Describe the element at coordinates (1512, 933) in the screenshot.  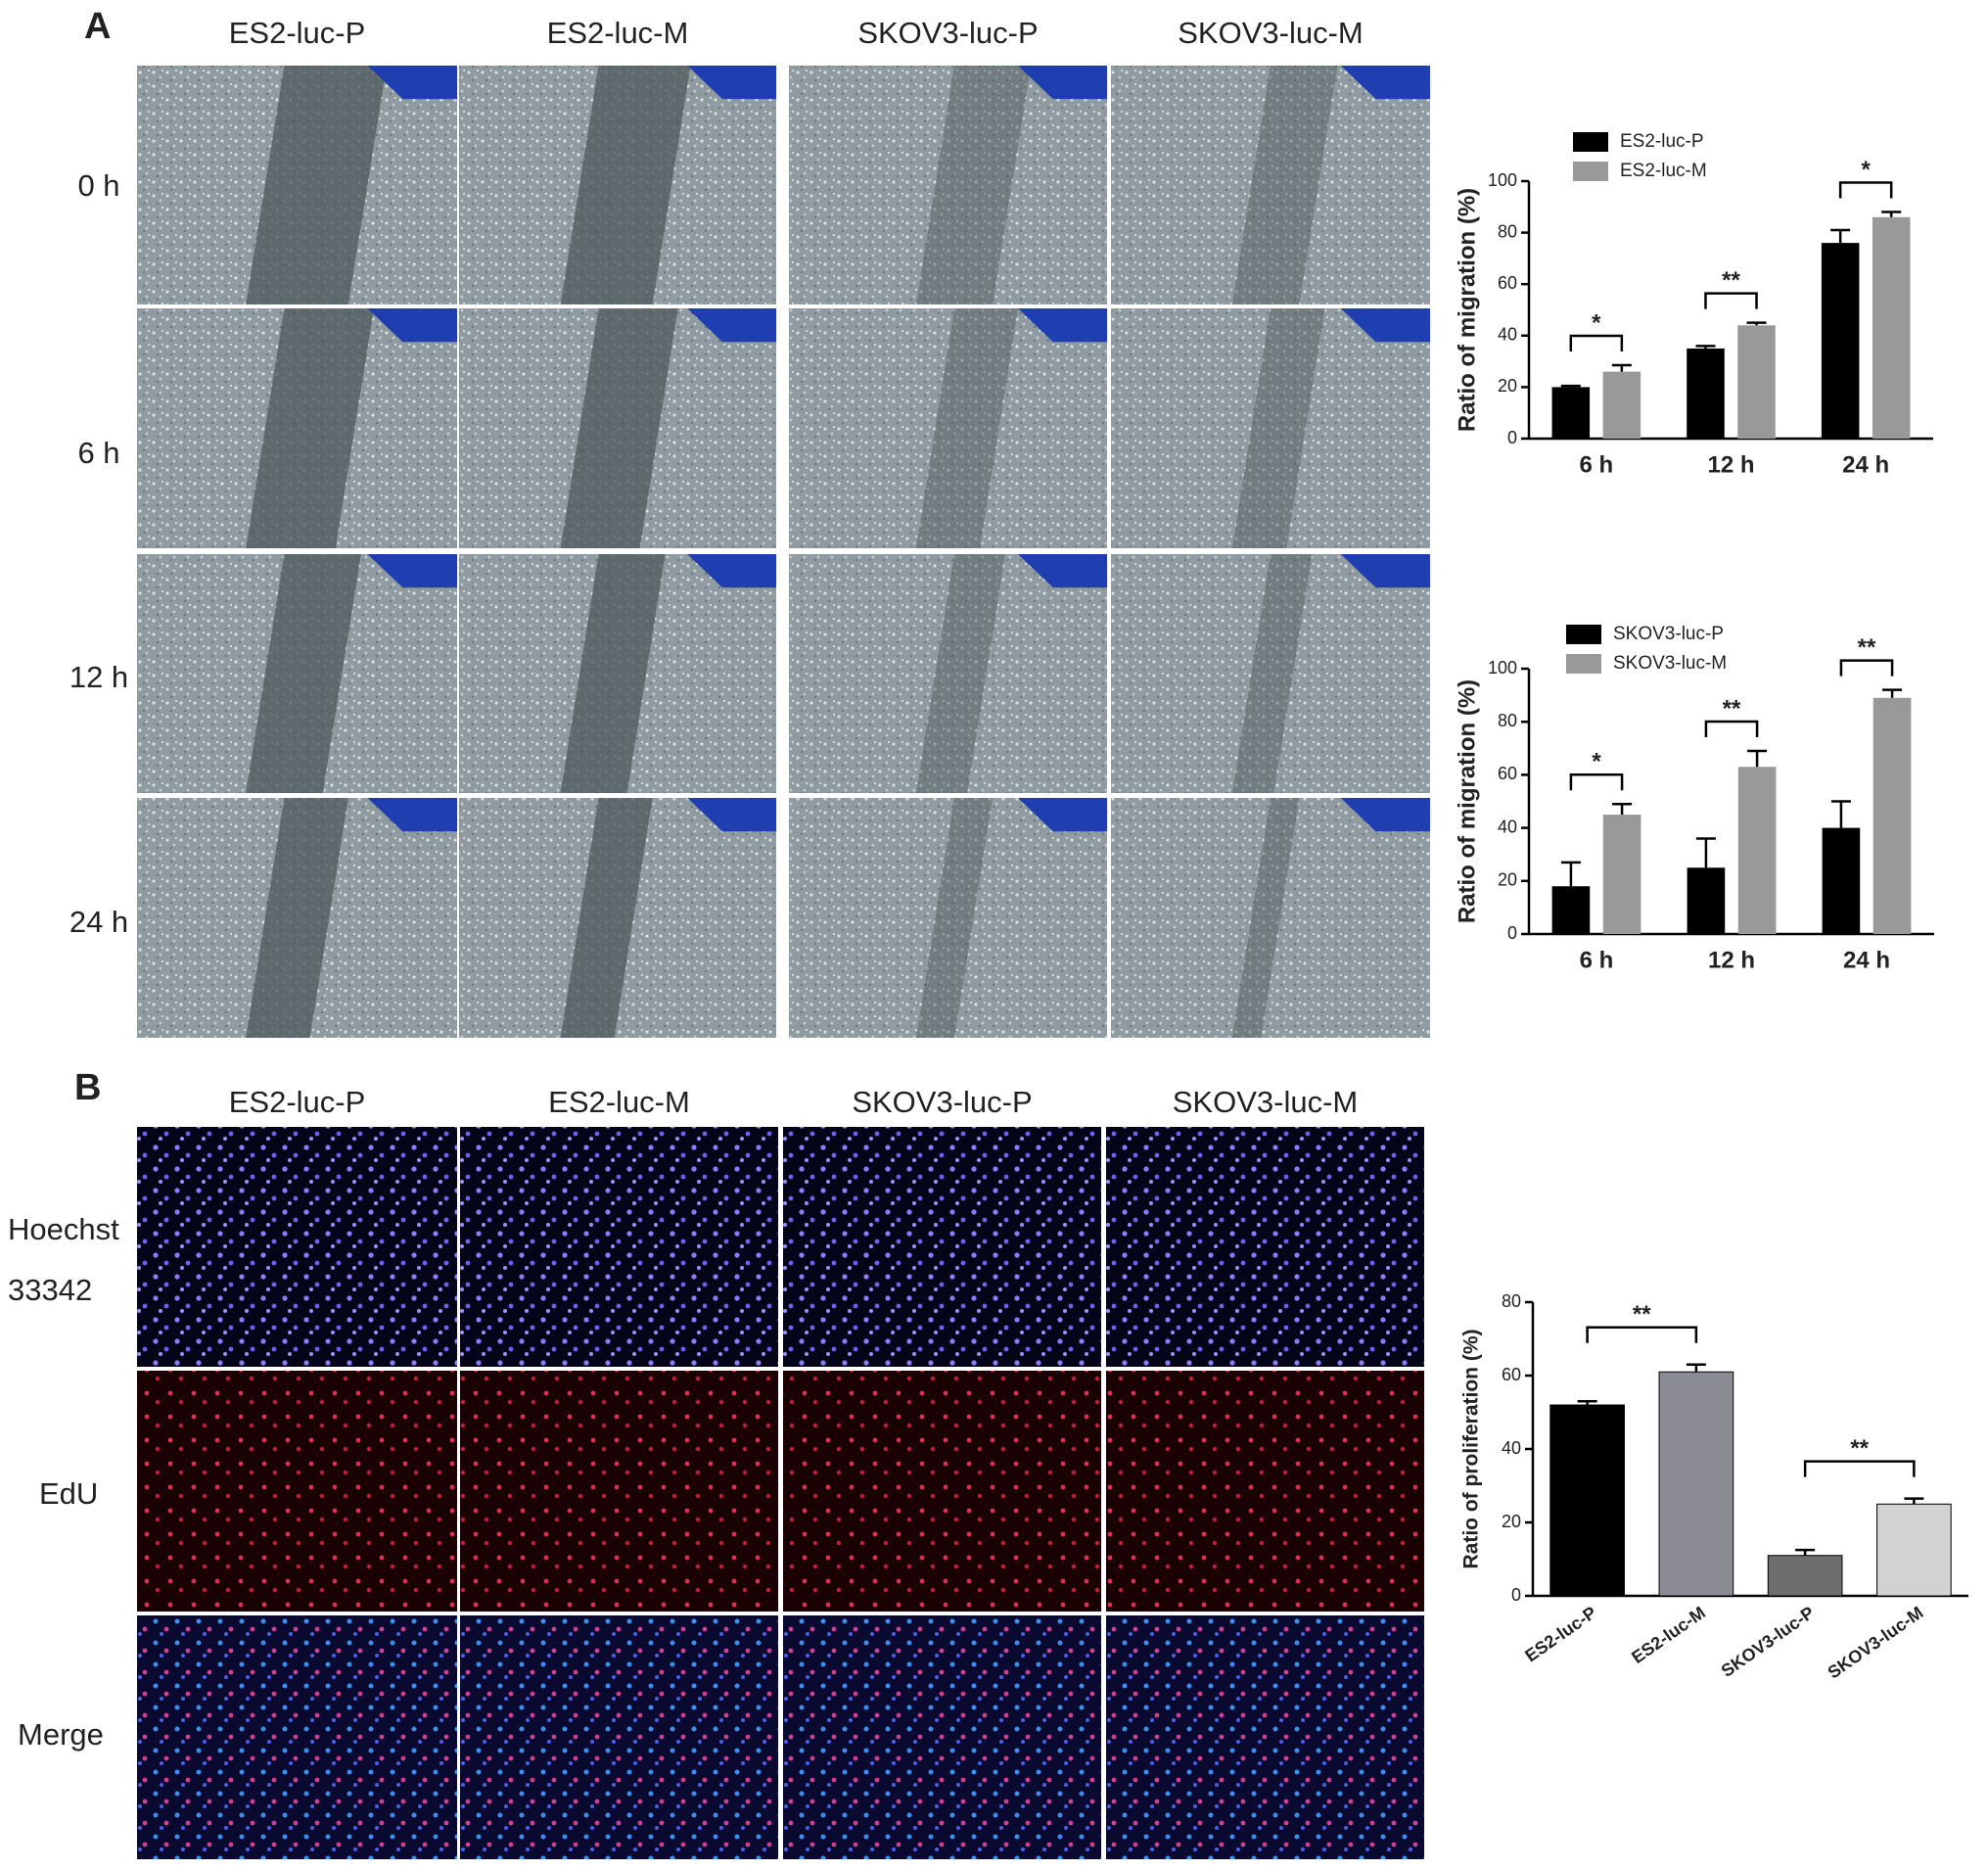
I see `y-tick-label: 0` at that location.